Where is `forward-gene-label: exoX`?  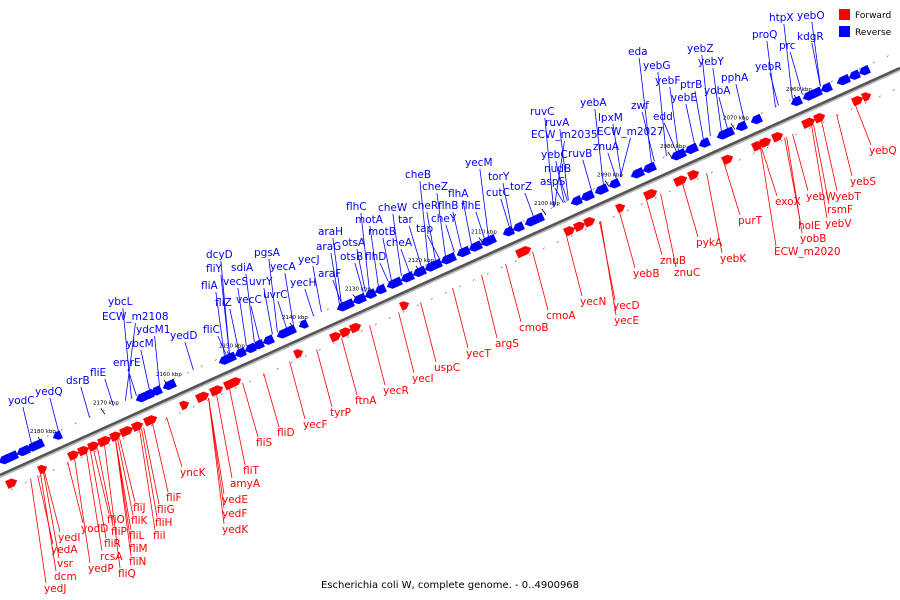
forward-gene-label: exoX is located at coordinates (788, 202).